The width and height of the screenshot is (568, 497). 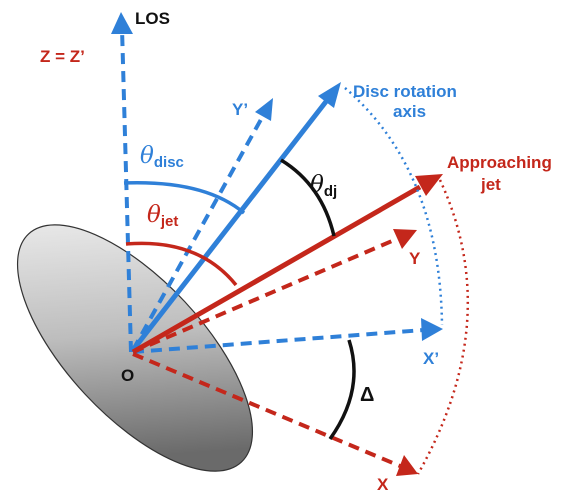 What do you see at coordinates (405, 91) in the screenshot?
I see `disc-axis-label-line1: Disc rotation` at bounding box center [405, 91].